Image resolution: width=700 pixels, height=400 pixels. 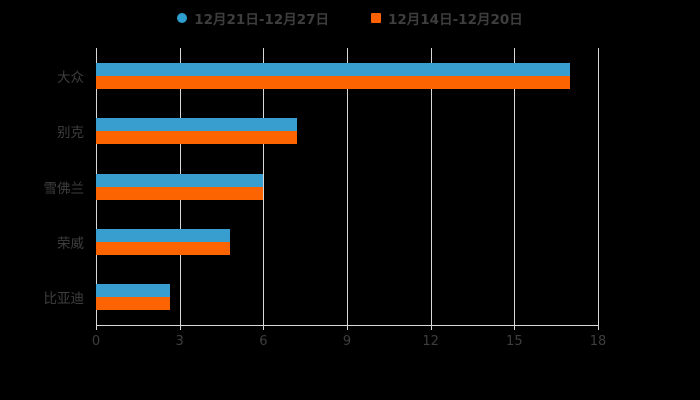 What do you see at coordinates (179, 341) in the screenshot?
I see `x-tick-label: 3` at bounding box center [179, 341].